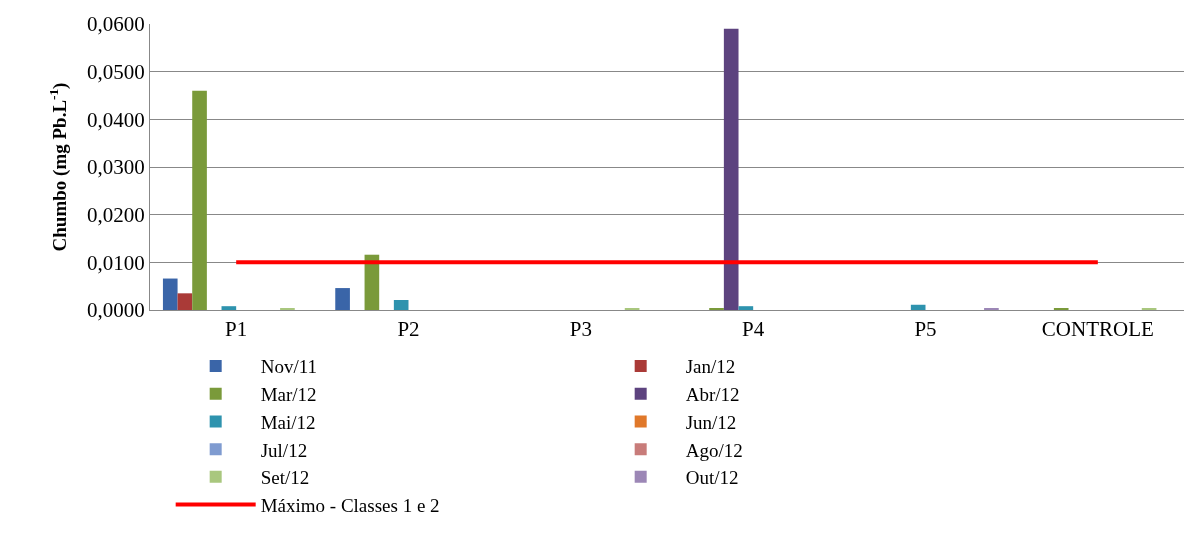 This screenshot has width=1204, height=536. Describe the element at coordinates (408, 329) in the screenshot. I see `x-tick-label: P2` at that location.